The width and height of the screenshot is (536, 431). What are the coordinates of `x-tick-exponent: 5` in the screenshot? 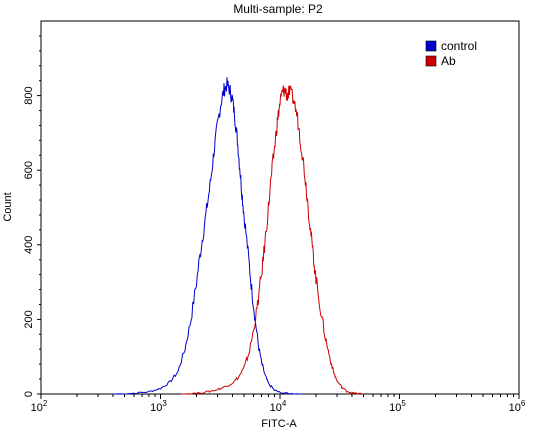 It's located at (403, 403).